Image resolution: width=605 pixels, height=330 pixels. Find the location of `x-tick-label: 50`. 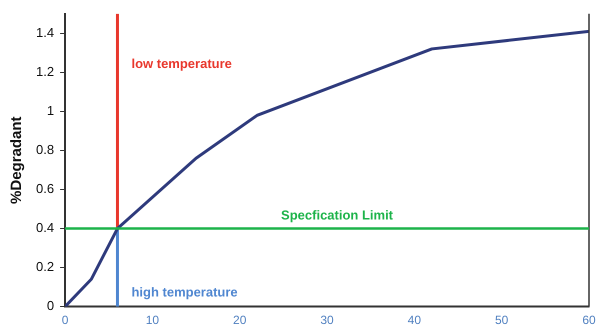

x-tick-label: 50 is located at coordinates (502, 320).